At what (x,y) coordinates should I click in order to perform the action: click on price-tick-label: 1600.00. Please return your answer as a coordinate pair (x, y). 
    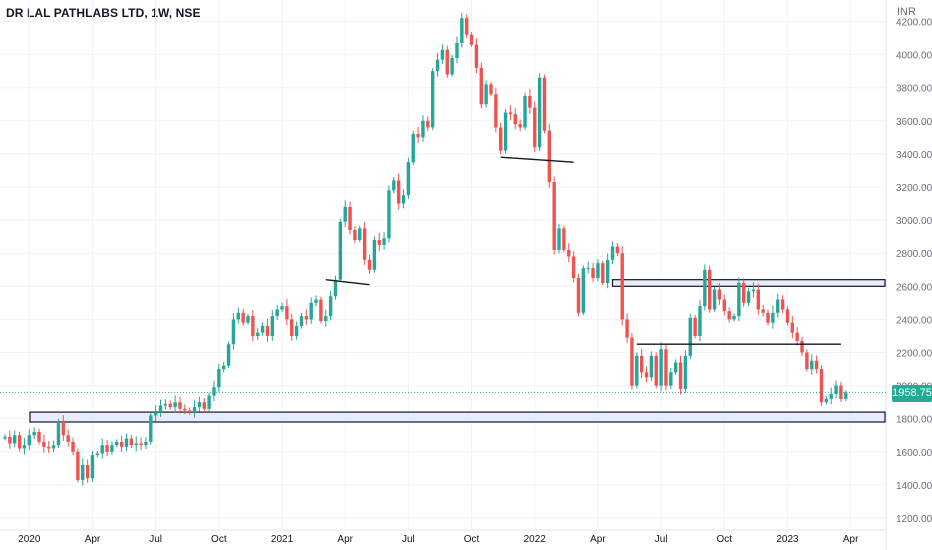
    Looking at the image, I should click on (914, 453).